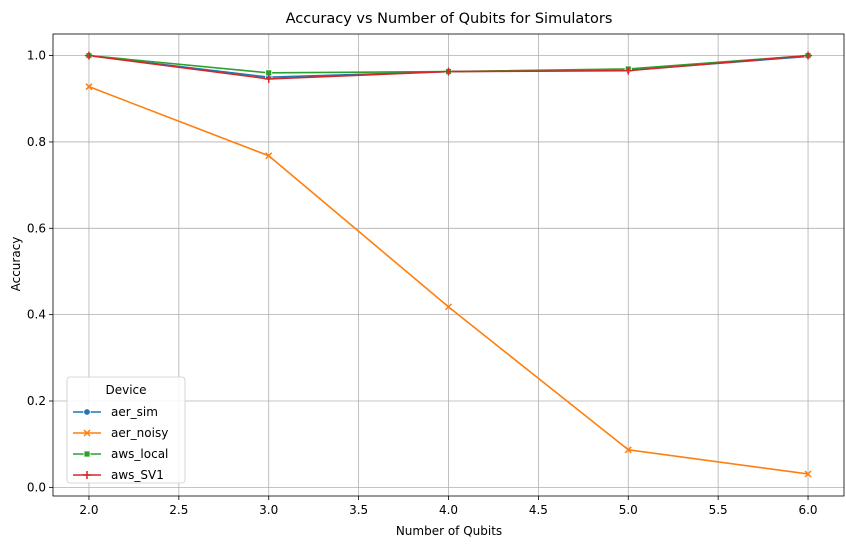 This screenshot has width=846, height=547. What do you see at coordinates (36, 401) in the screenshot?
I see `y-tick-label: 0.2` at bounding box center [36, 401].